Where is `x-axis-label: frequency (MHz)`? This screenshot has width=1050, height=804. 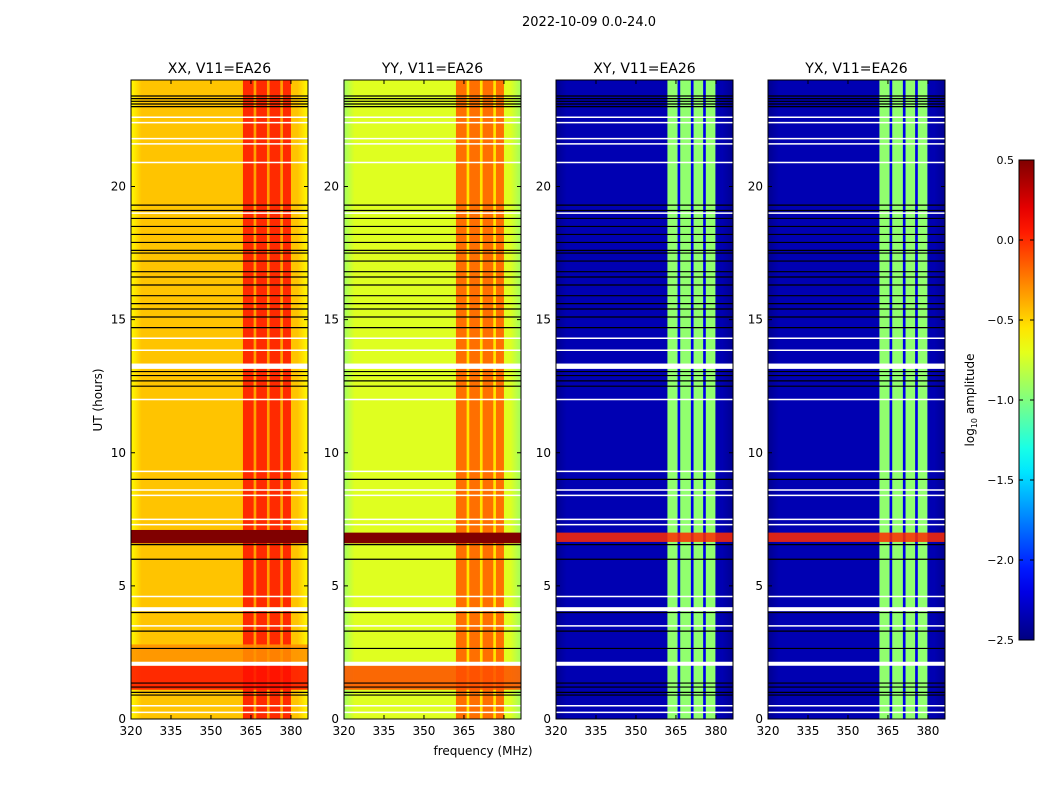 x-axis-label: frequency (MHz) is located at coordinates (482, 751).